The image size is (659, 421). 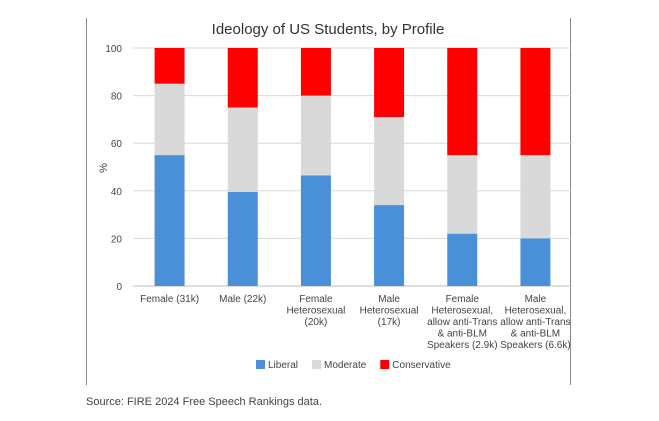 What do you see at coordinates (421, 365) in the screenshot?
I see `legend-label-conservative: Conservative` at bounding box center [421, 365].